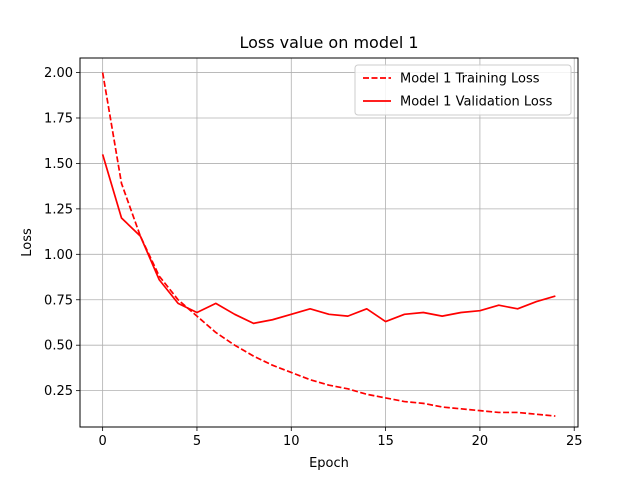 Image resolution: width=640 pixels, height=480 pixels. Describe the element at coordinates (329, 463) in the screenshot. I see `x-axis-label: Epoch` at that location.